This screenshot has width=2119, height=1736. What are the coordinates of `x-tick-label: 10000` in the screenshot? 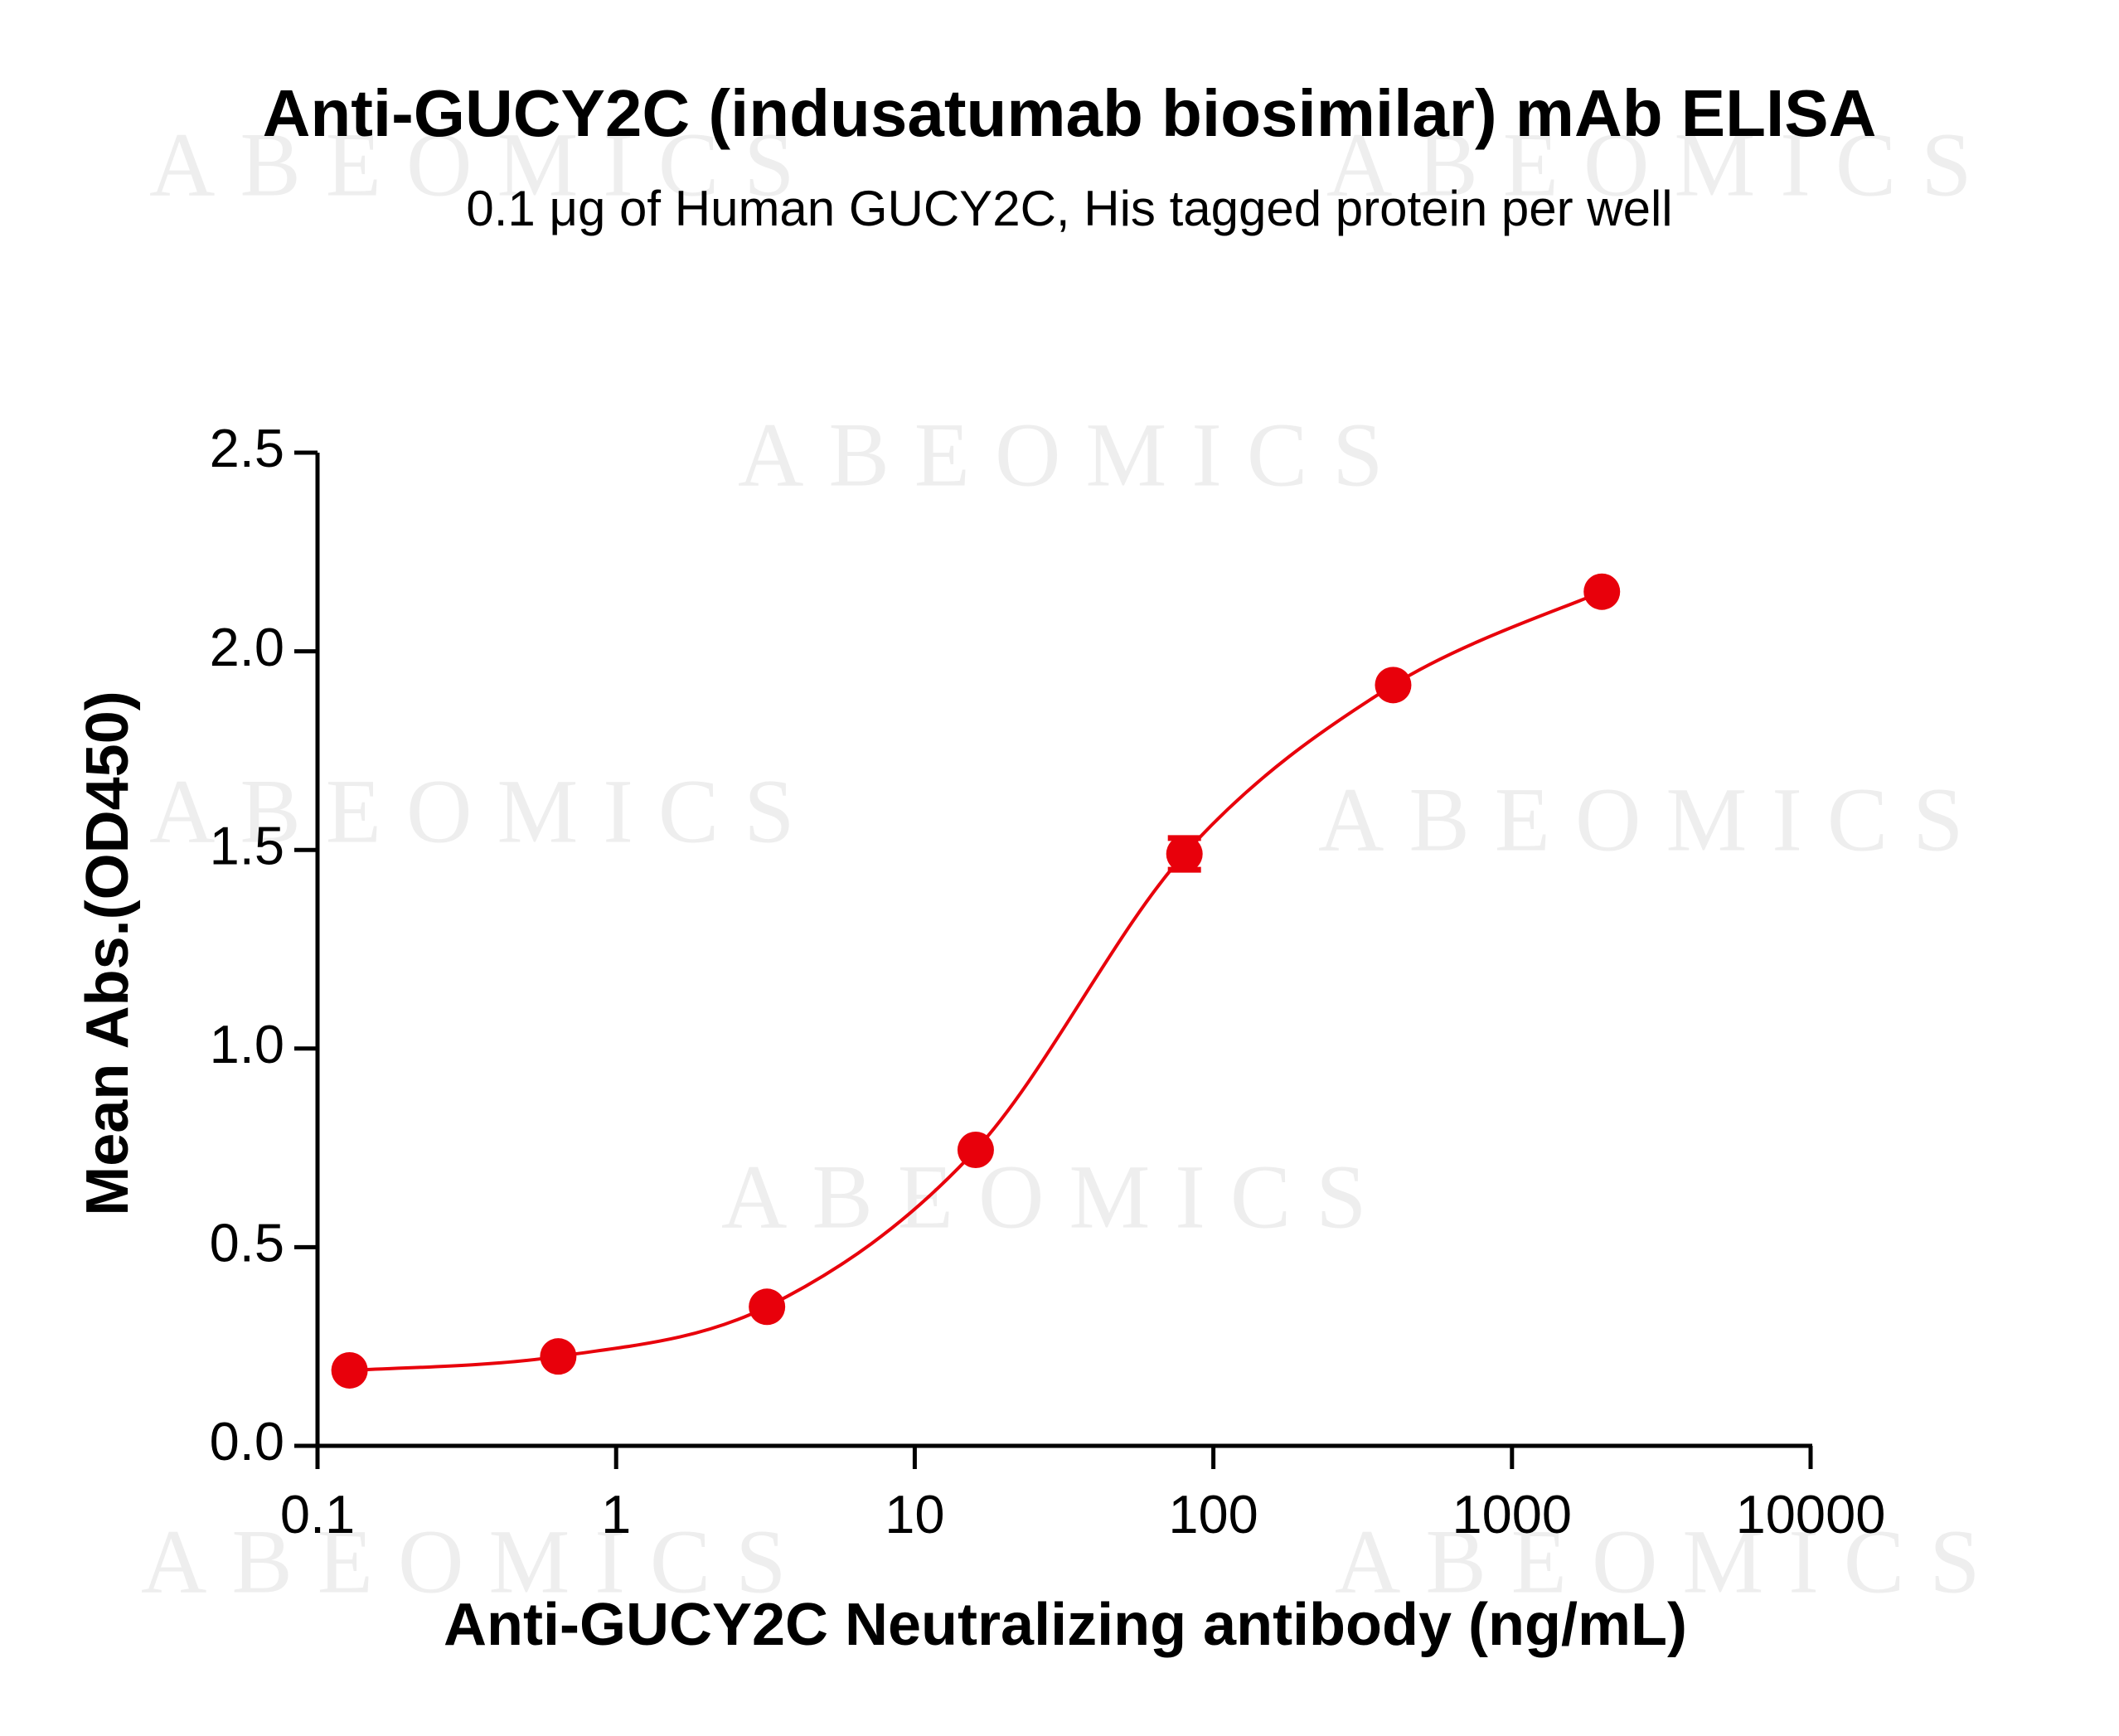 It's located at (1811, 1514).